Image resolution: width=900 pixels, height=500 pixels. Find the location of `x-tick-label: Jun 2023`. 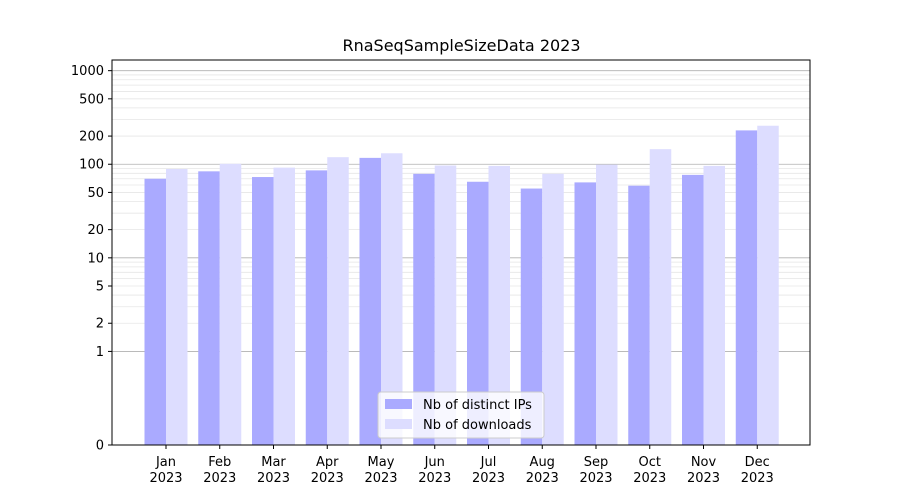

x-tick-label: Jun 2023 is located at coordinates (434, 470).